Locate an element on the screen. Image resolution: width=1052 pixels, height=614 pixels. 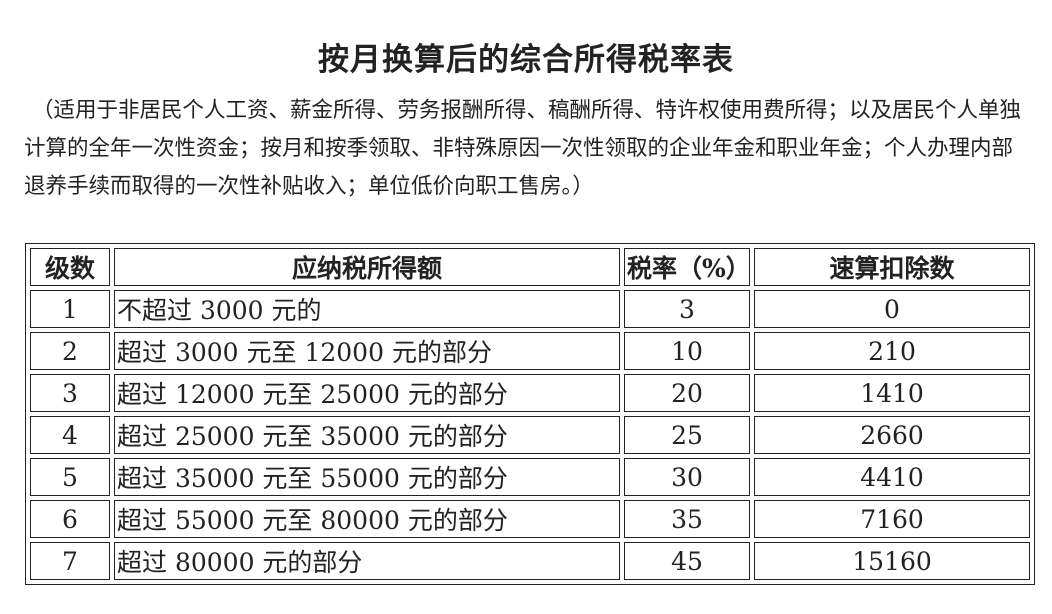
page-title: 按月换算后的综合所得税率表 is located at coordinates (526, 60).